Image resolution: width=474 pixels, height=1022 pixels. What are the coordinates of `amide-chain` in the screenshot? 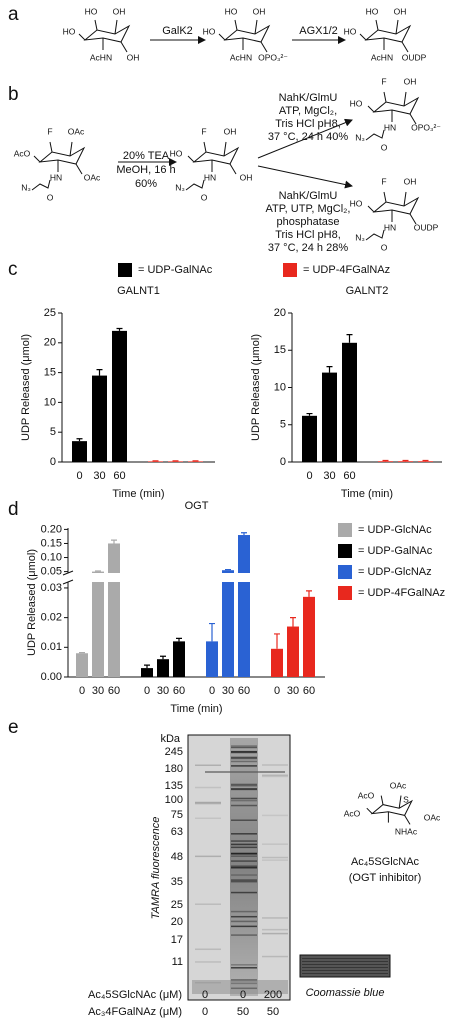 It's located at (375, 135).